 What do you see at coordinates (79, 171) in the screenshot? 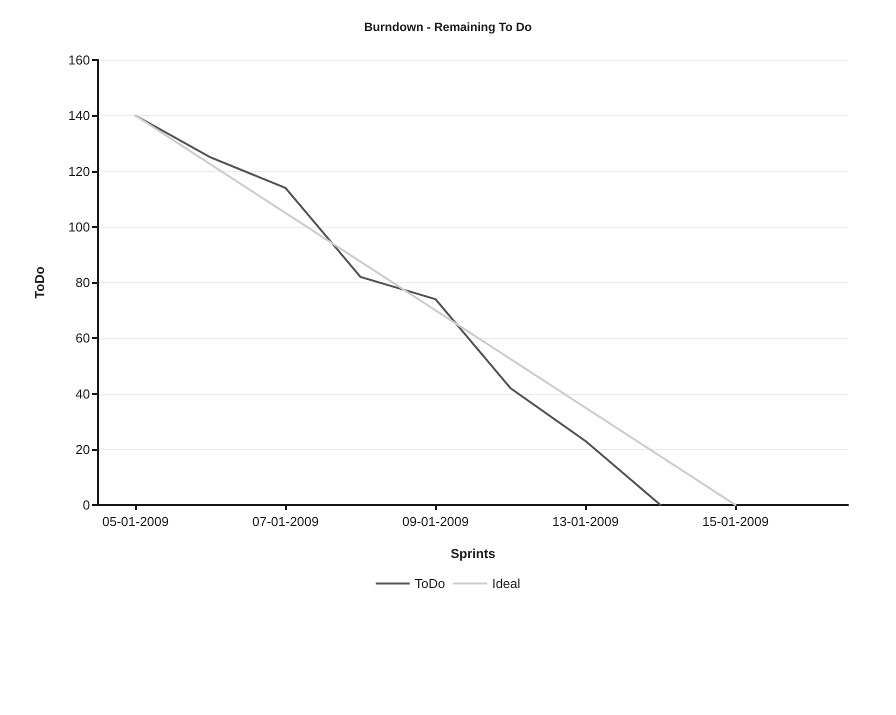
I see `y-tick-label: 120` at bounding box center [79, 171].